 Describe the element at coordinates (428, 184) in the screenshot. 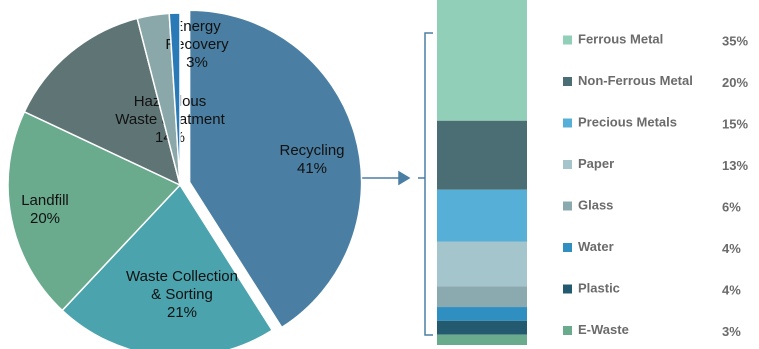

I see `bracket` at that location.